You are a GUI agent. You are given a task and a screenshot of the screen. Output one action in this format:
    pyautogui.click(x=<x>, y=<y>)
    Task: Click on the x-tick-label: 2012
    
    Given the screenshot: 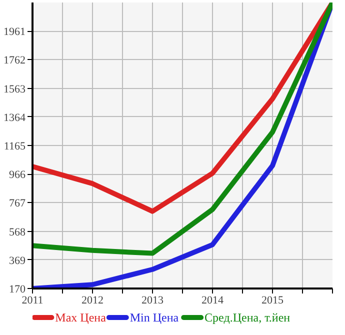 What is the action you would take?
    pyautogui.click(x=93, y=300)
    